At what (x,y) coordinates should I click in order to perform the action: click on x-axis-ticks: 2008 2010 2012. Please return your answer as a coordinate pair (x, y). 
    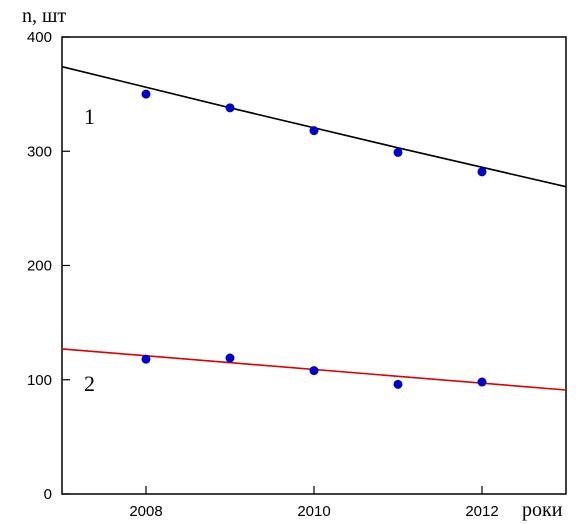
    Looking at the image, I should click on (314, 503).